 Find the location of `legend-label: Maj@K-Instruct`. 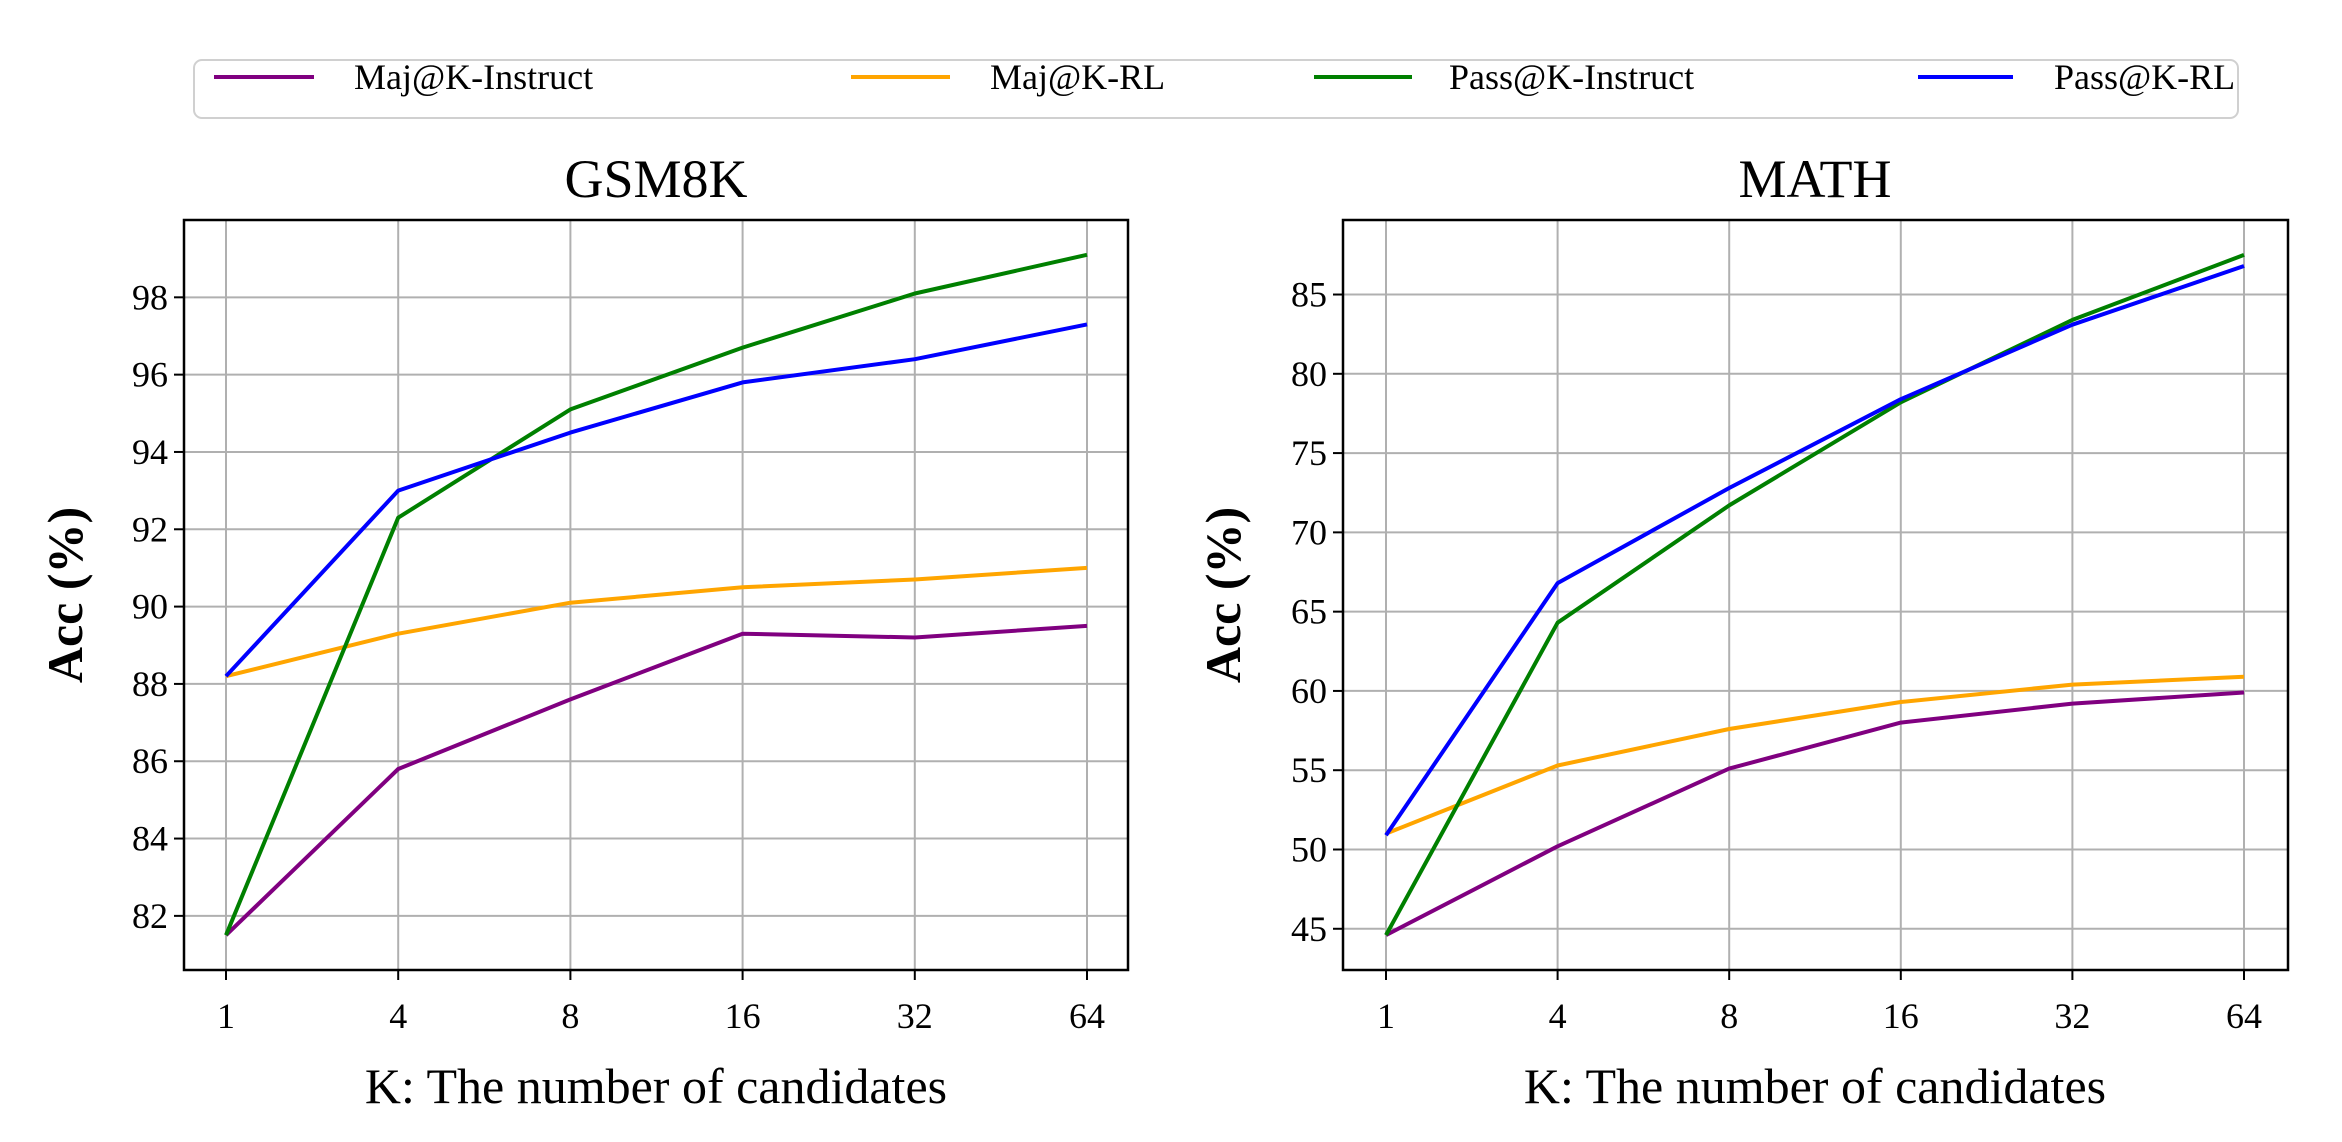

legend-label: Maj@K-Instruct is located at coordinates (473, 77).